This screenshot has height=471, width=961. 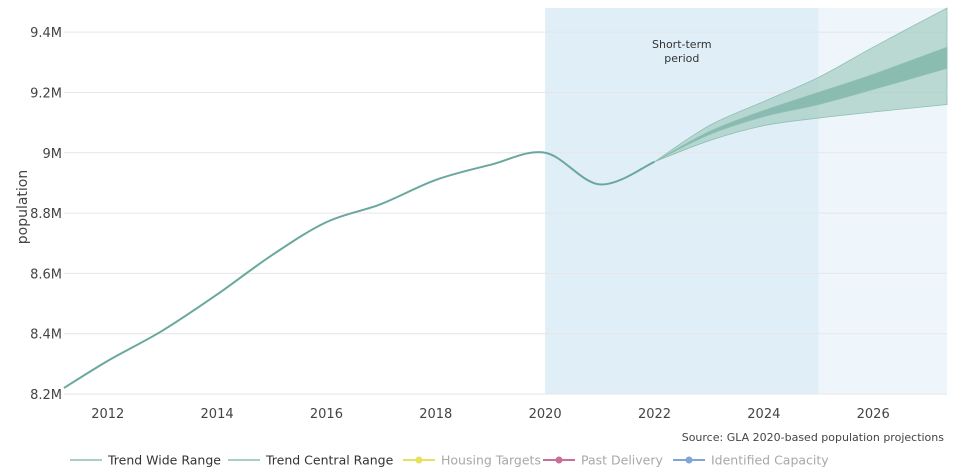 I want to click on x-tick-label: 2018, so click(x=435, y=414).